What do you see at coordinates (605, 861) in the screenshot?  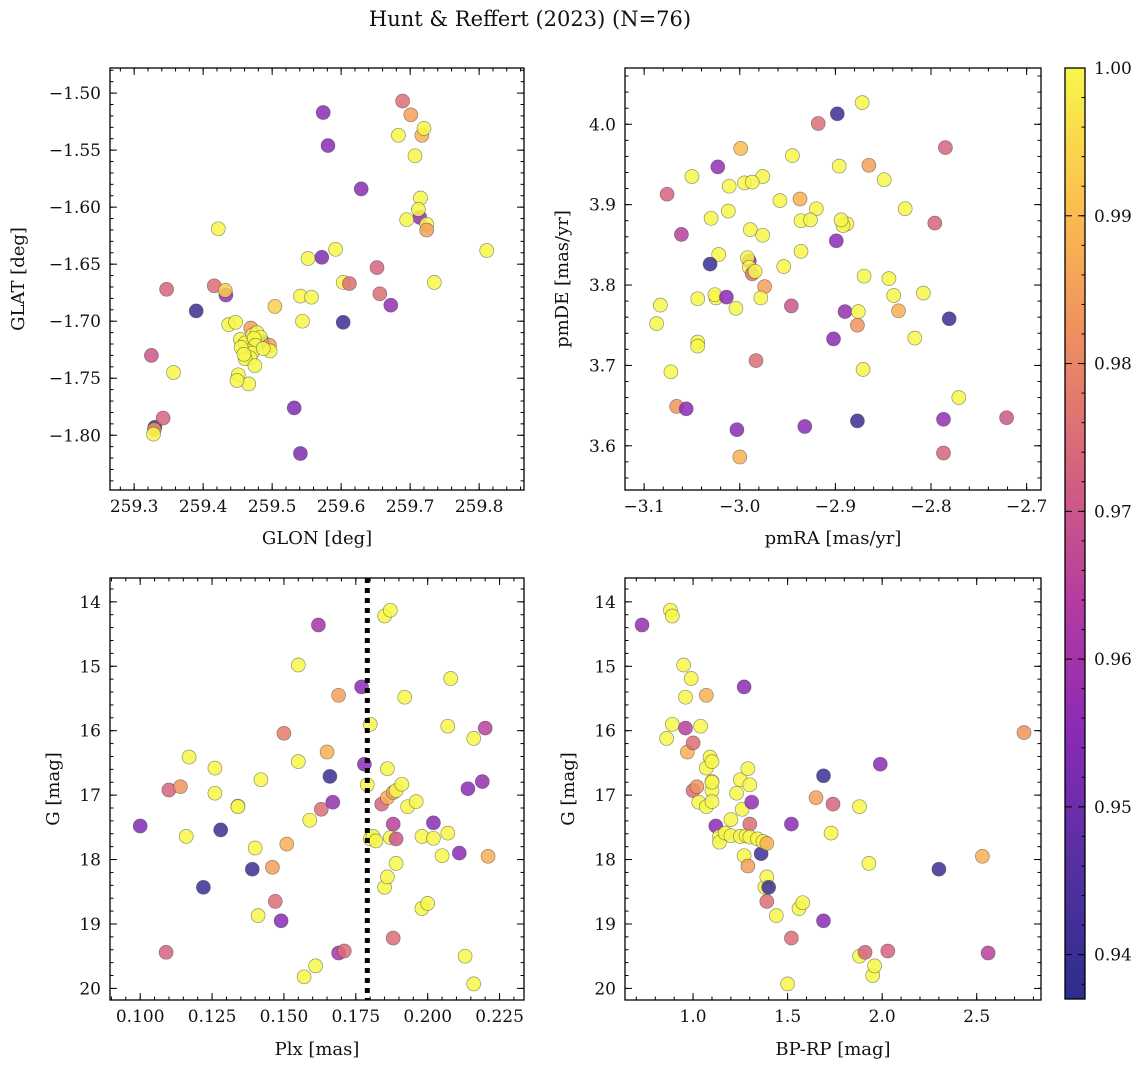 I see `y-tick-label: 18` at bounding box center [605, 861].